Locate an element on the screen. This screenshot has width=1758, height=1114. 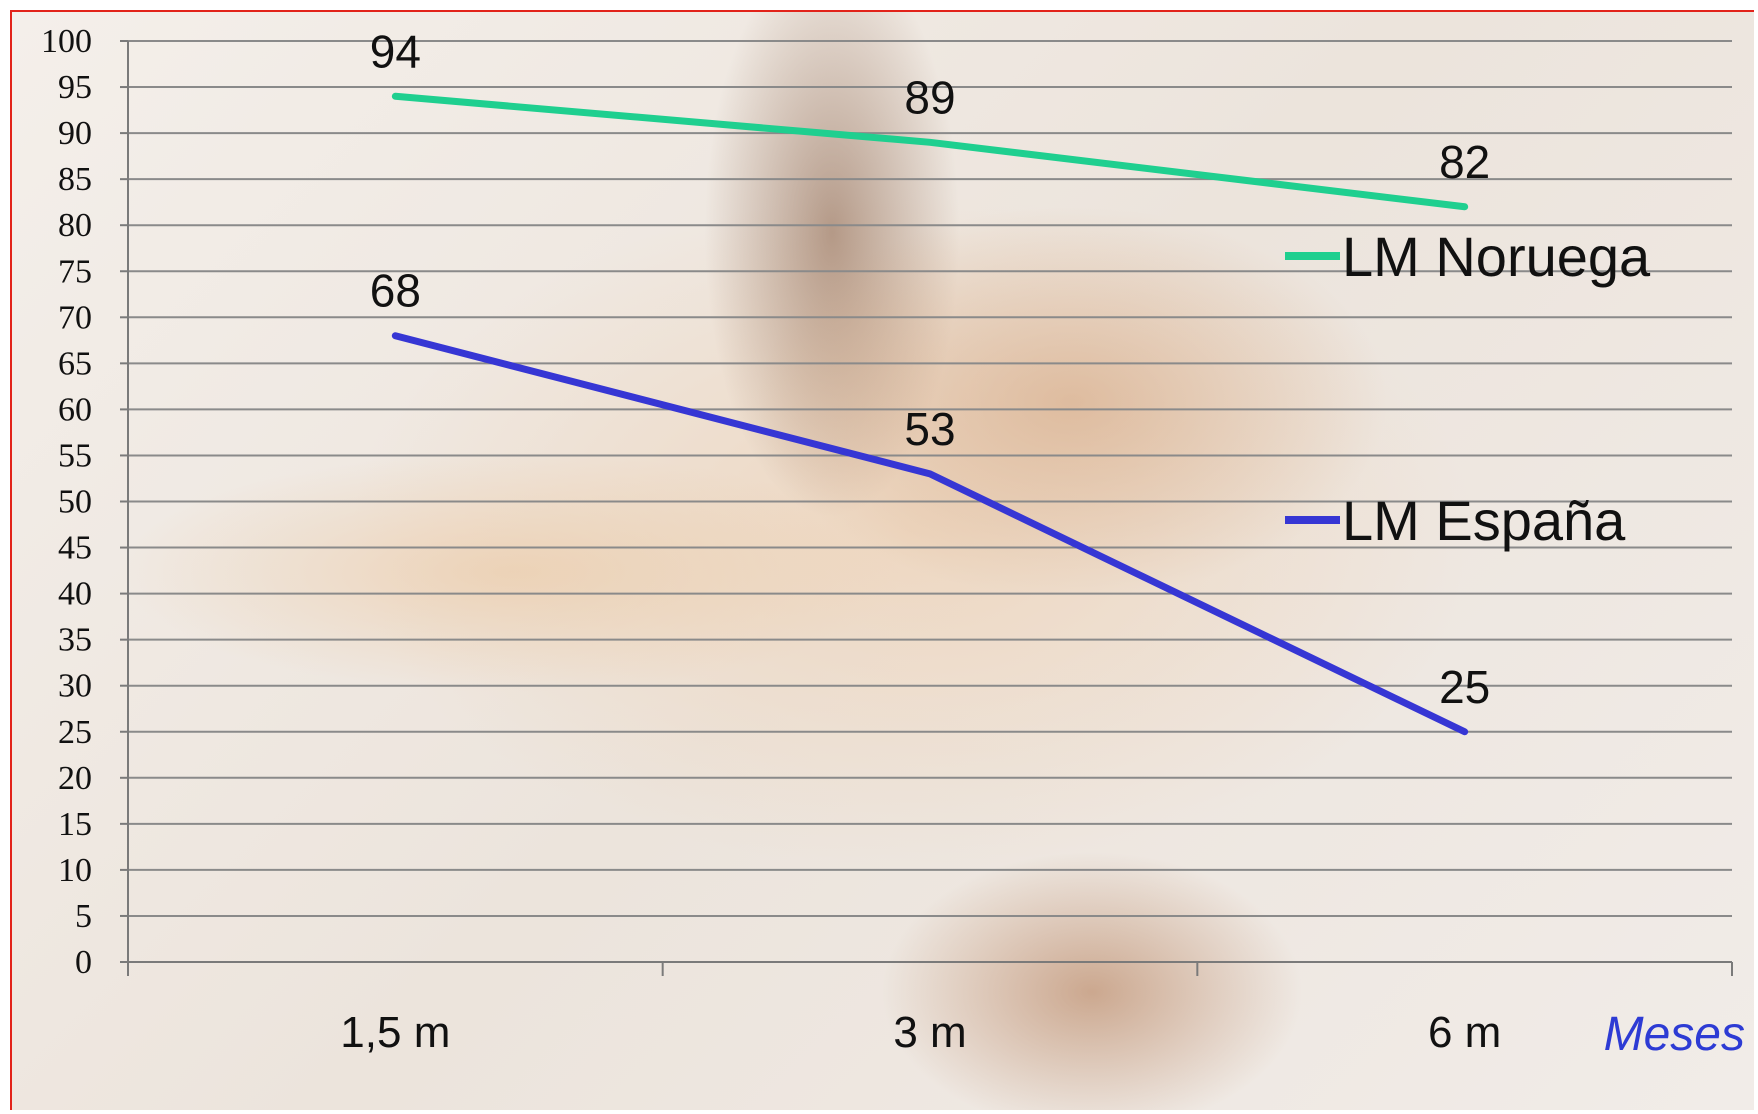
x-tick-label: 1,5 m is located at coordinates (395, 1032).